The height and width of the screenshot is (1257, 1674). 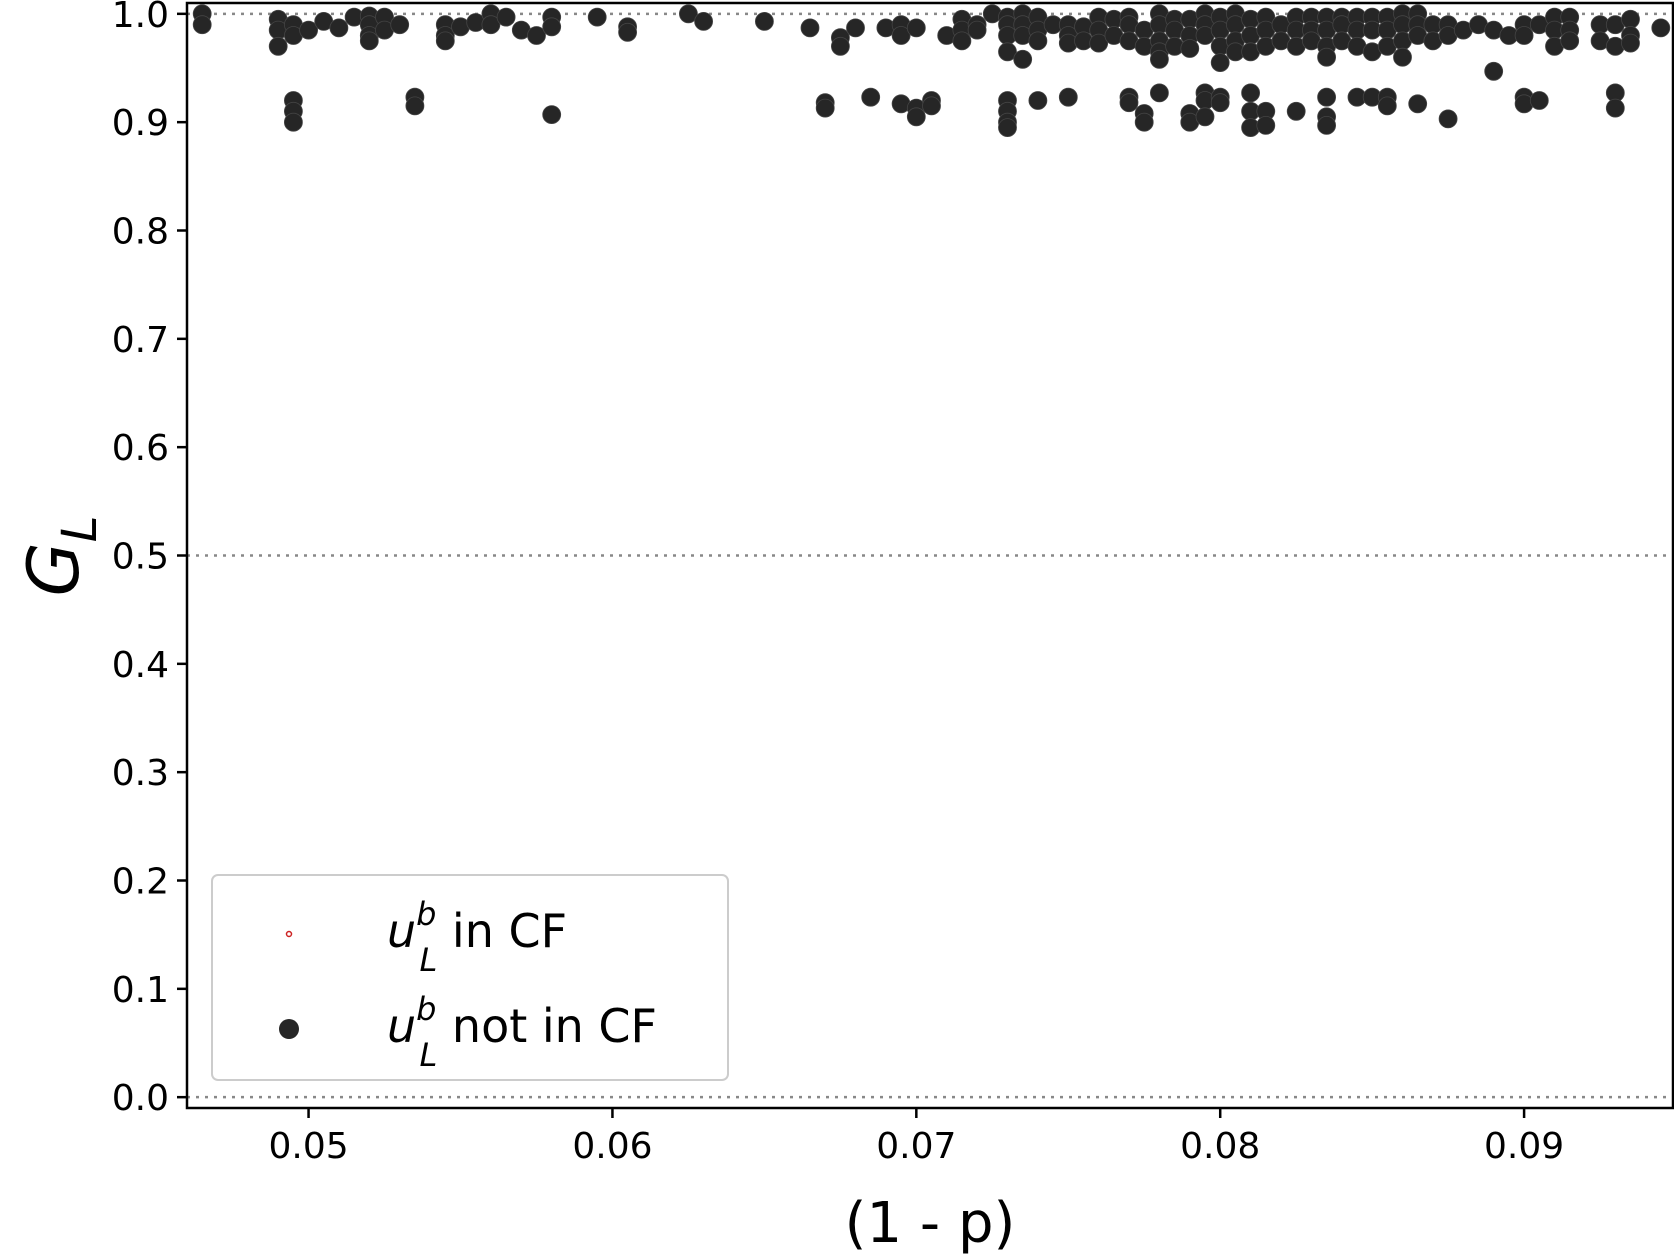 What do you see at coordinates (522, 1032) in the screenshot?
I see `legend-entry-not-in-cf: ub L not in CF` at bounding box center [522, 1032].